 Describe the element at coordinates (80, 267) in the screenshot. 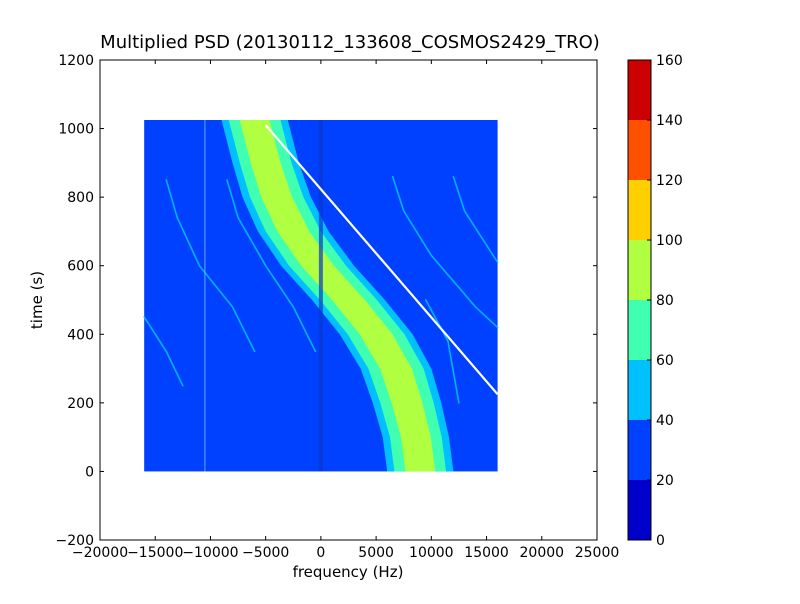

I see `y-tick-label: 600` at that location.